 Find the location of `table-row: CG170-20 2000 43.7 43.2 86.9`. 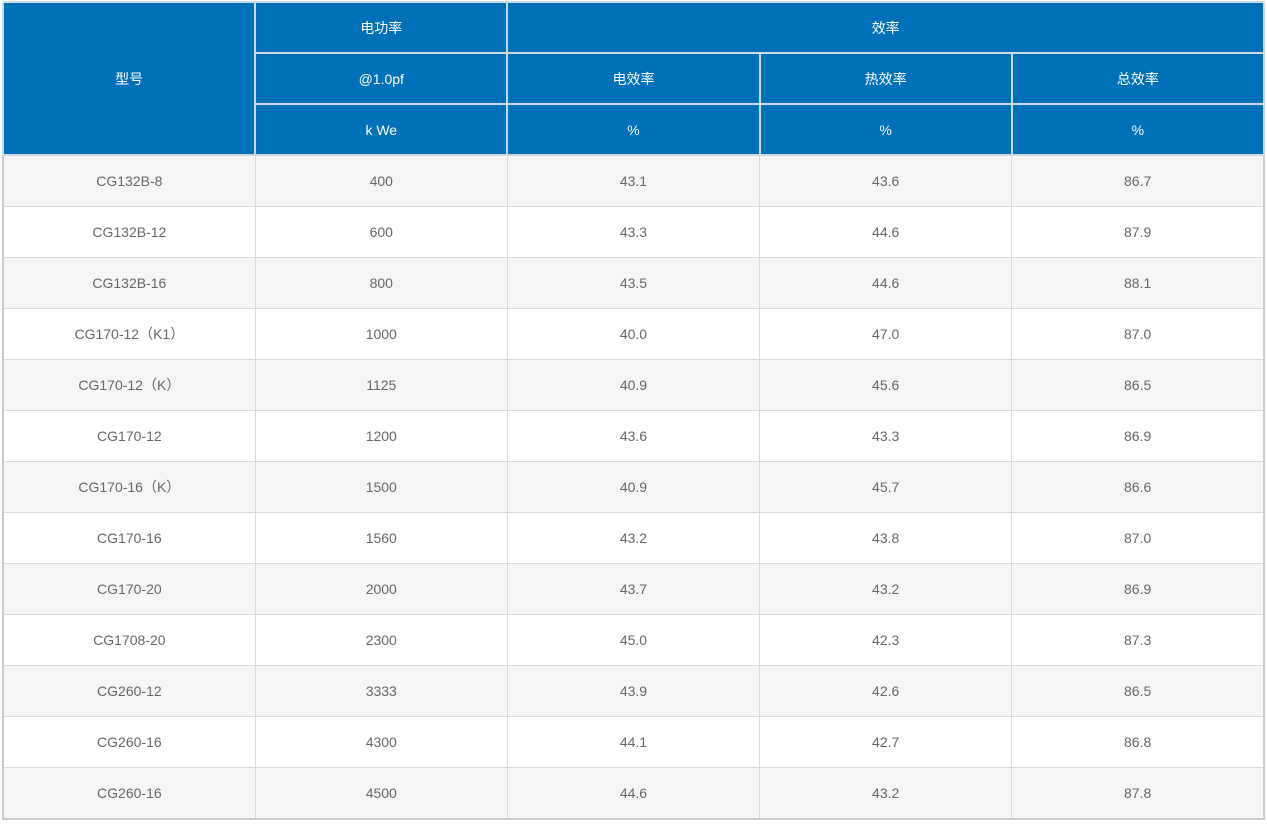

table-row: CG170-20 2000 43.7 43.2 86.9 is located at coordinates (633, 589).